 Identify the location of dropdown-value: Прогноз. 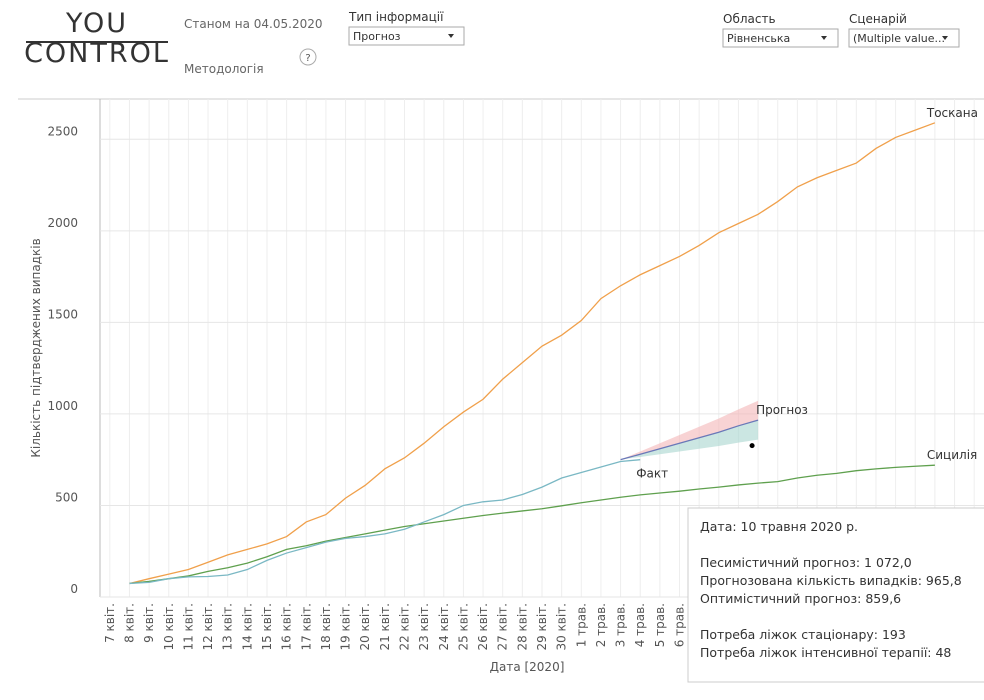
(377, 36).